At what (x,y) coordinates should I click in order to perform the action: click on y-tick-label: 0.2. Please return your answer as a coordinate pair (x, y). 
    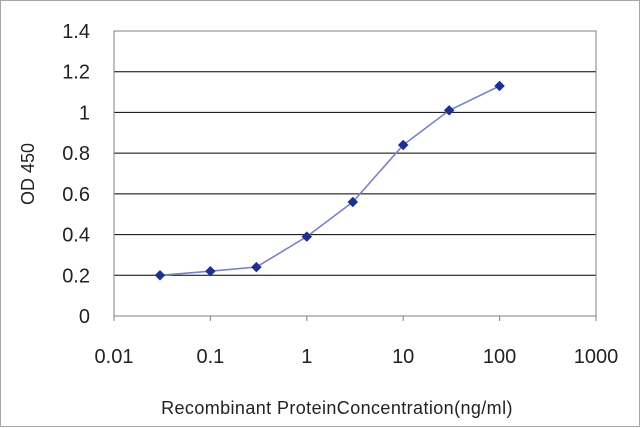
    Looking at the image, I should click on (76, 276).